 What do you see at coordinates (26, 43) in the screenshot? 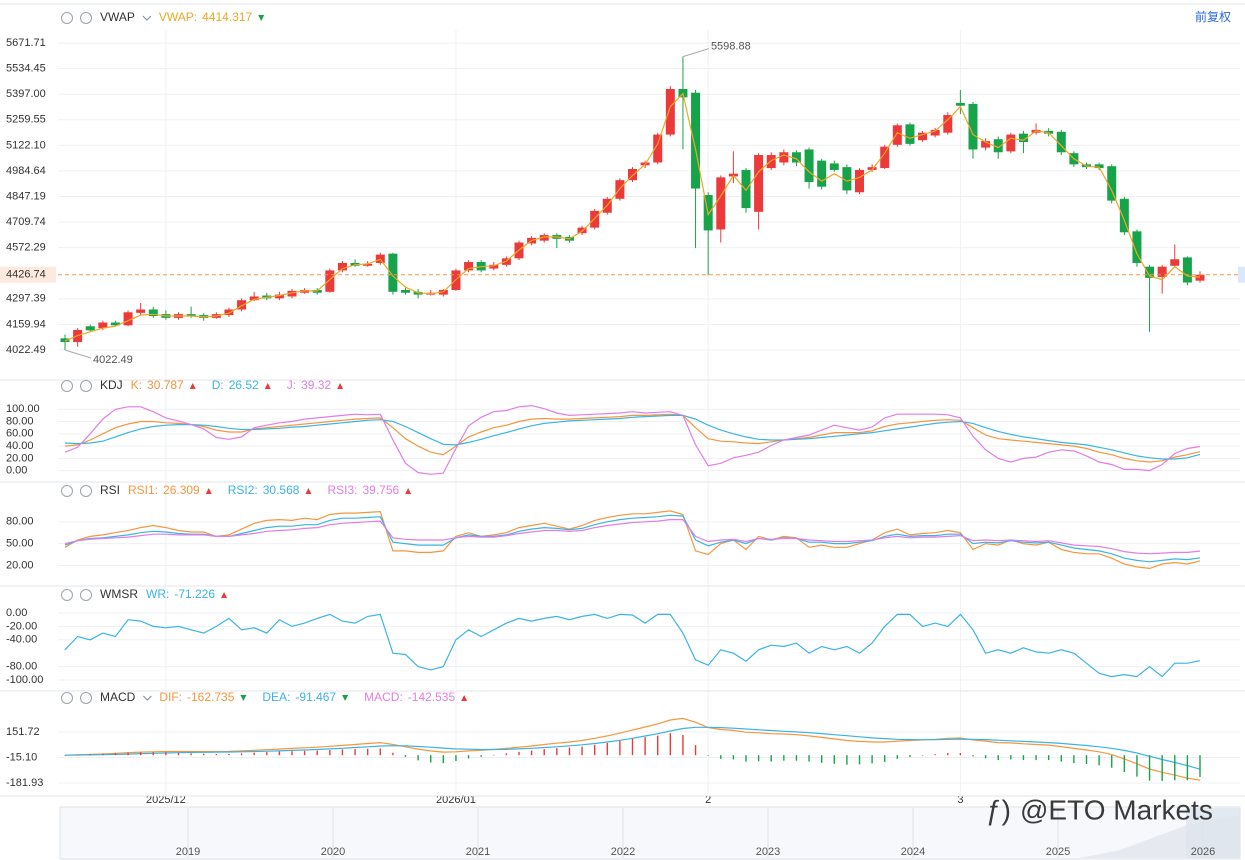
I see `y-tick-label: 5671.71` at bounding box center [26, 43].